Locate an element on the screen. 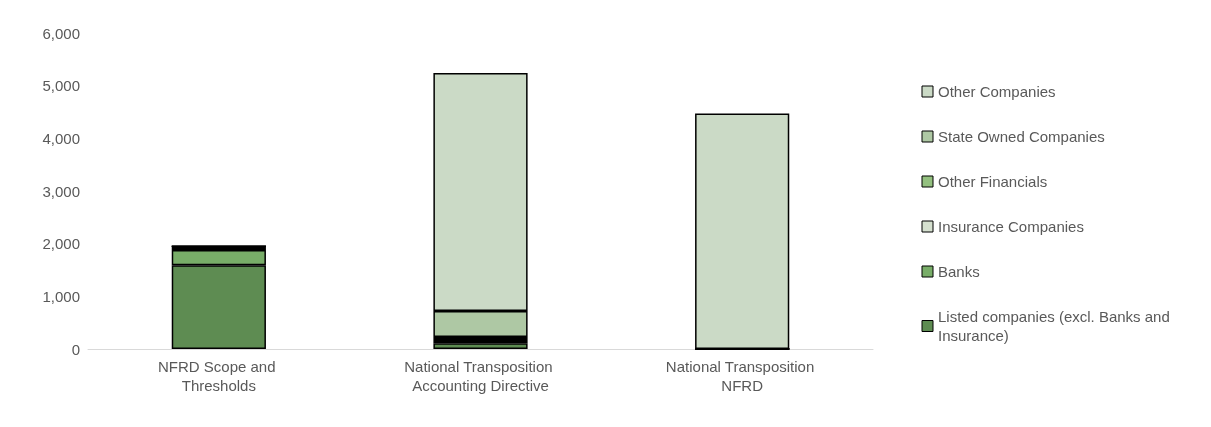  y-tick-label: 1,000 is located at coordinates (61, 296).